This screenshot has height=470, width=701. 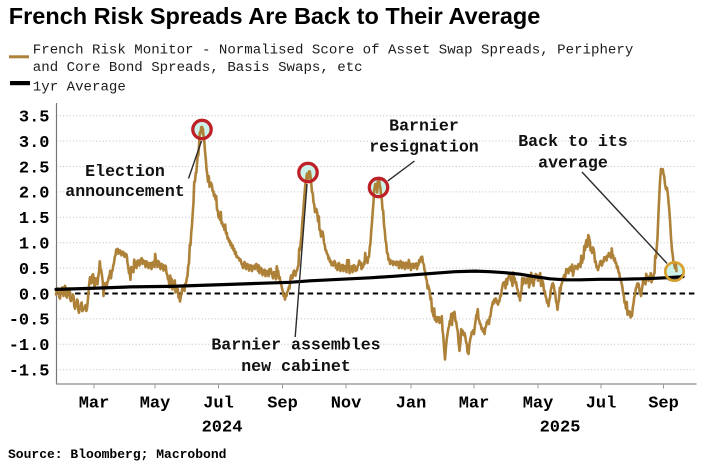 I want to click on svg-text: 1.0, so click(x=34, y=245).